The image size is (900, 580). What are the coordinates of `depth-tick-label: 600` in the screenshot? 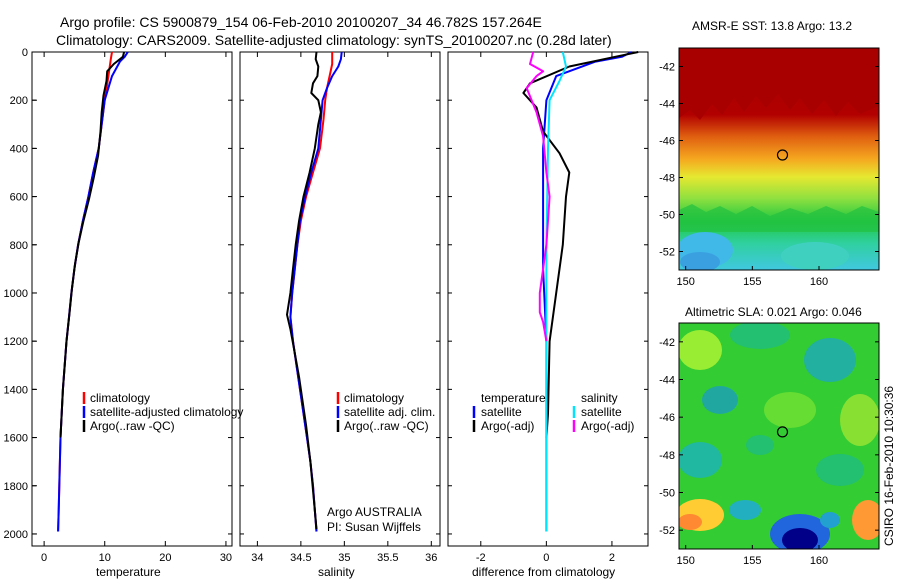 It's located at (19, 198).